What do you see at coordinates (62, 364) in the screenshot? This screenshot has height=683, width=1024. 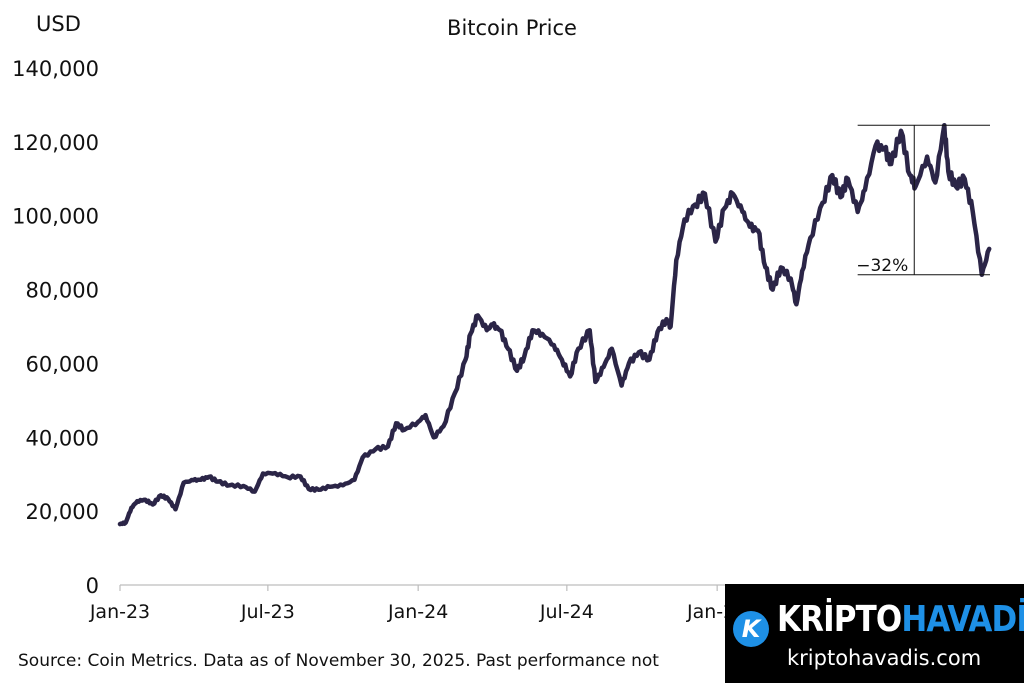 I see `y-tick-label: 60,000` at bounding box center [62, 364].